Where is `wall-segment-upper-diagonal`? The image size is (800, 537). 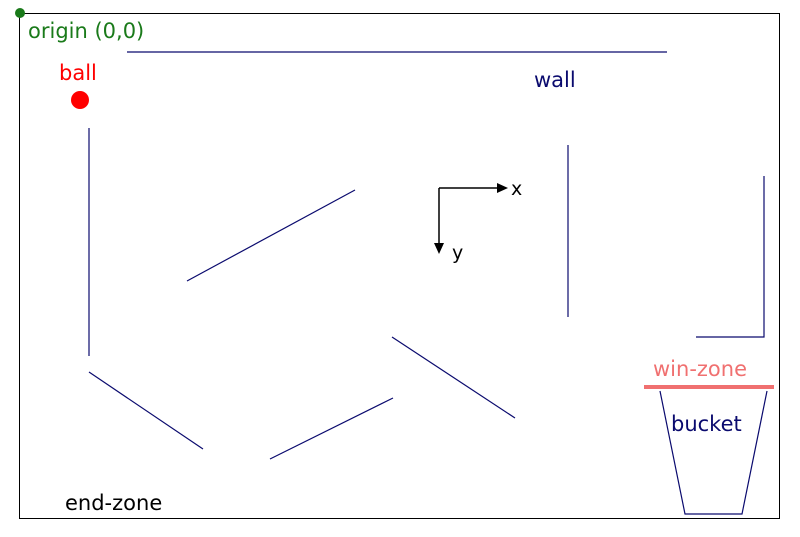
wall-segment-upper-diagonal is located at coordinates (271, 235).